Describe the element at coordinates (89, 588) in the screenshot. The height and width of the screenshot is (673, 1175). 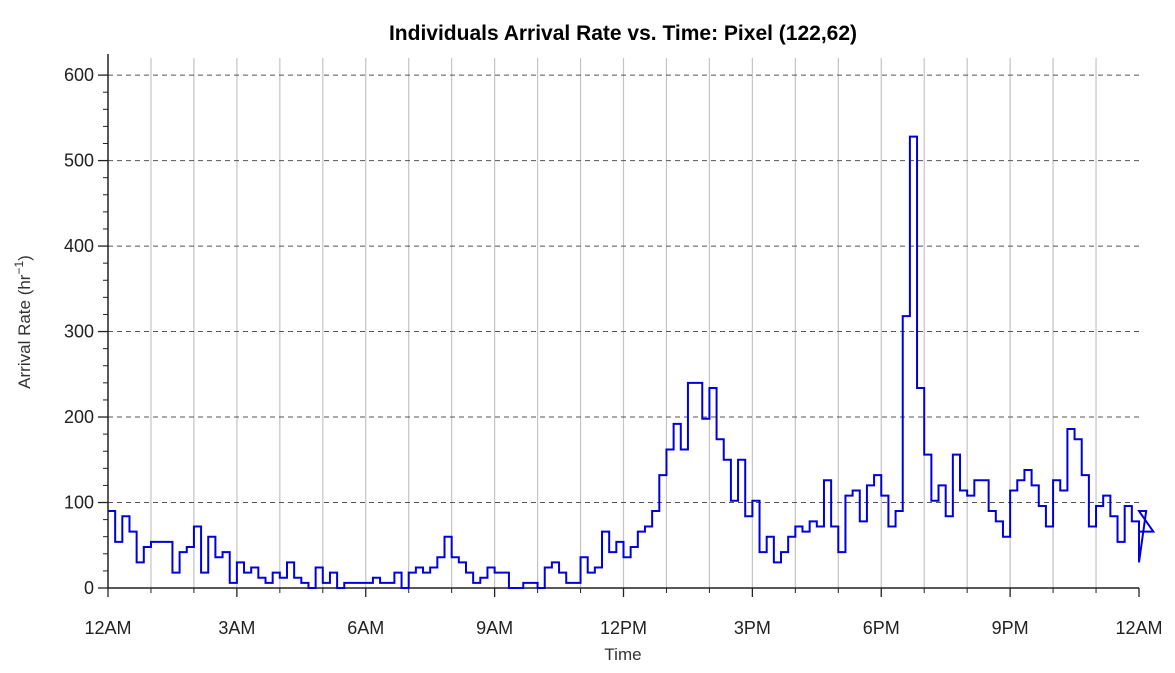
I see `y-tick-label: 0` at that location.